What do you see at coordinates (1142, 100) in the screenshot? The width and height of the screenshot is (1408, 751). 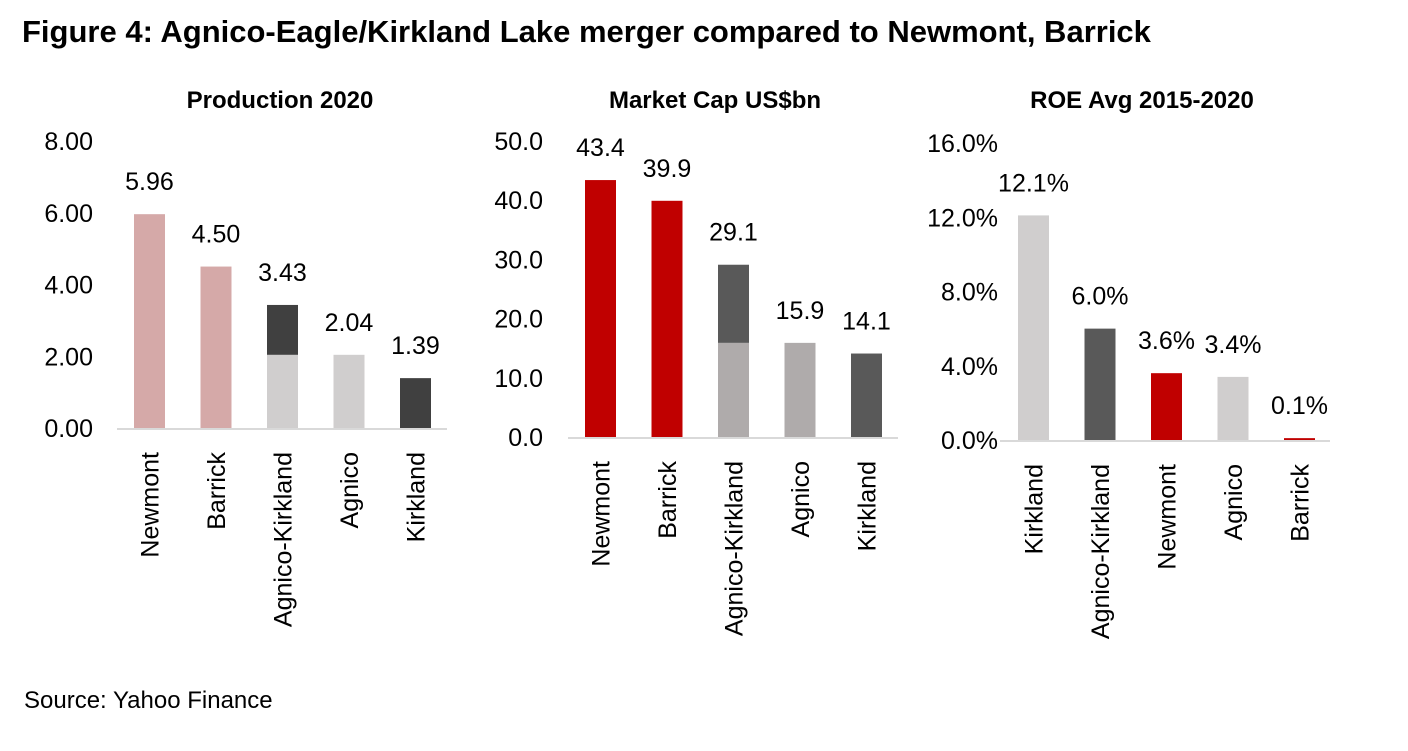 I see `chart-title: ROE Avg 2015-2020` at bounding box center [1142, 100].